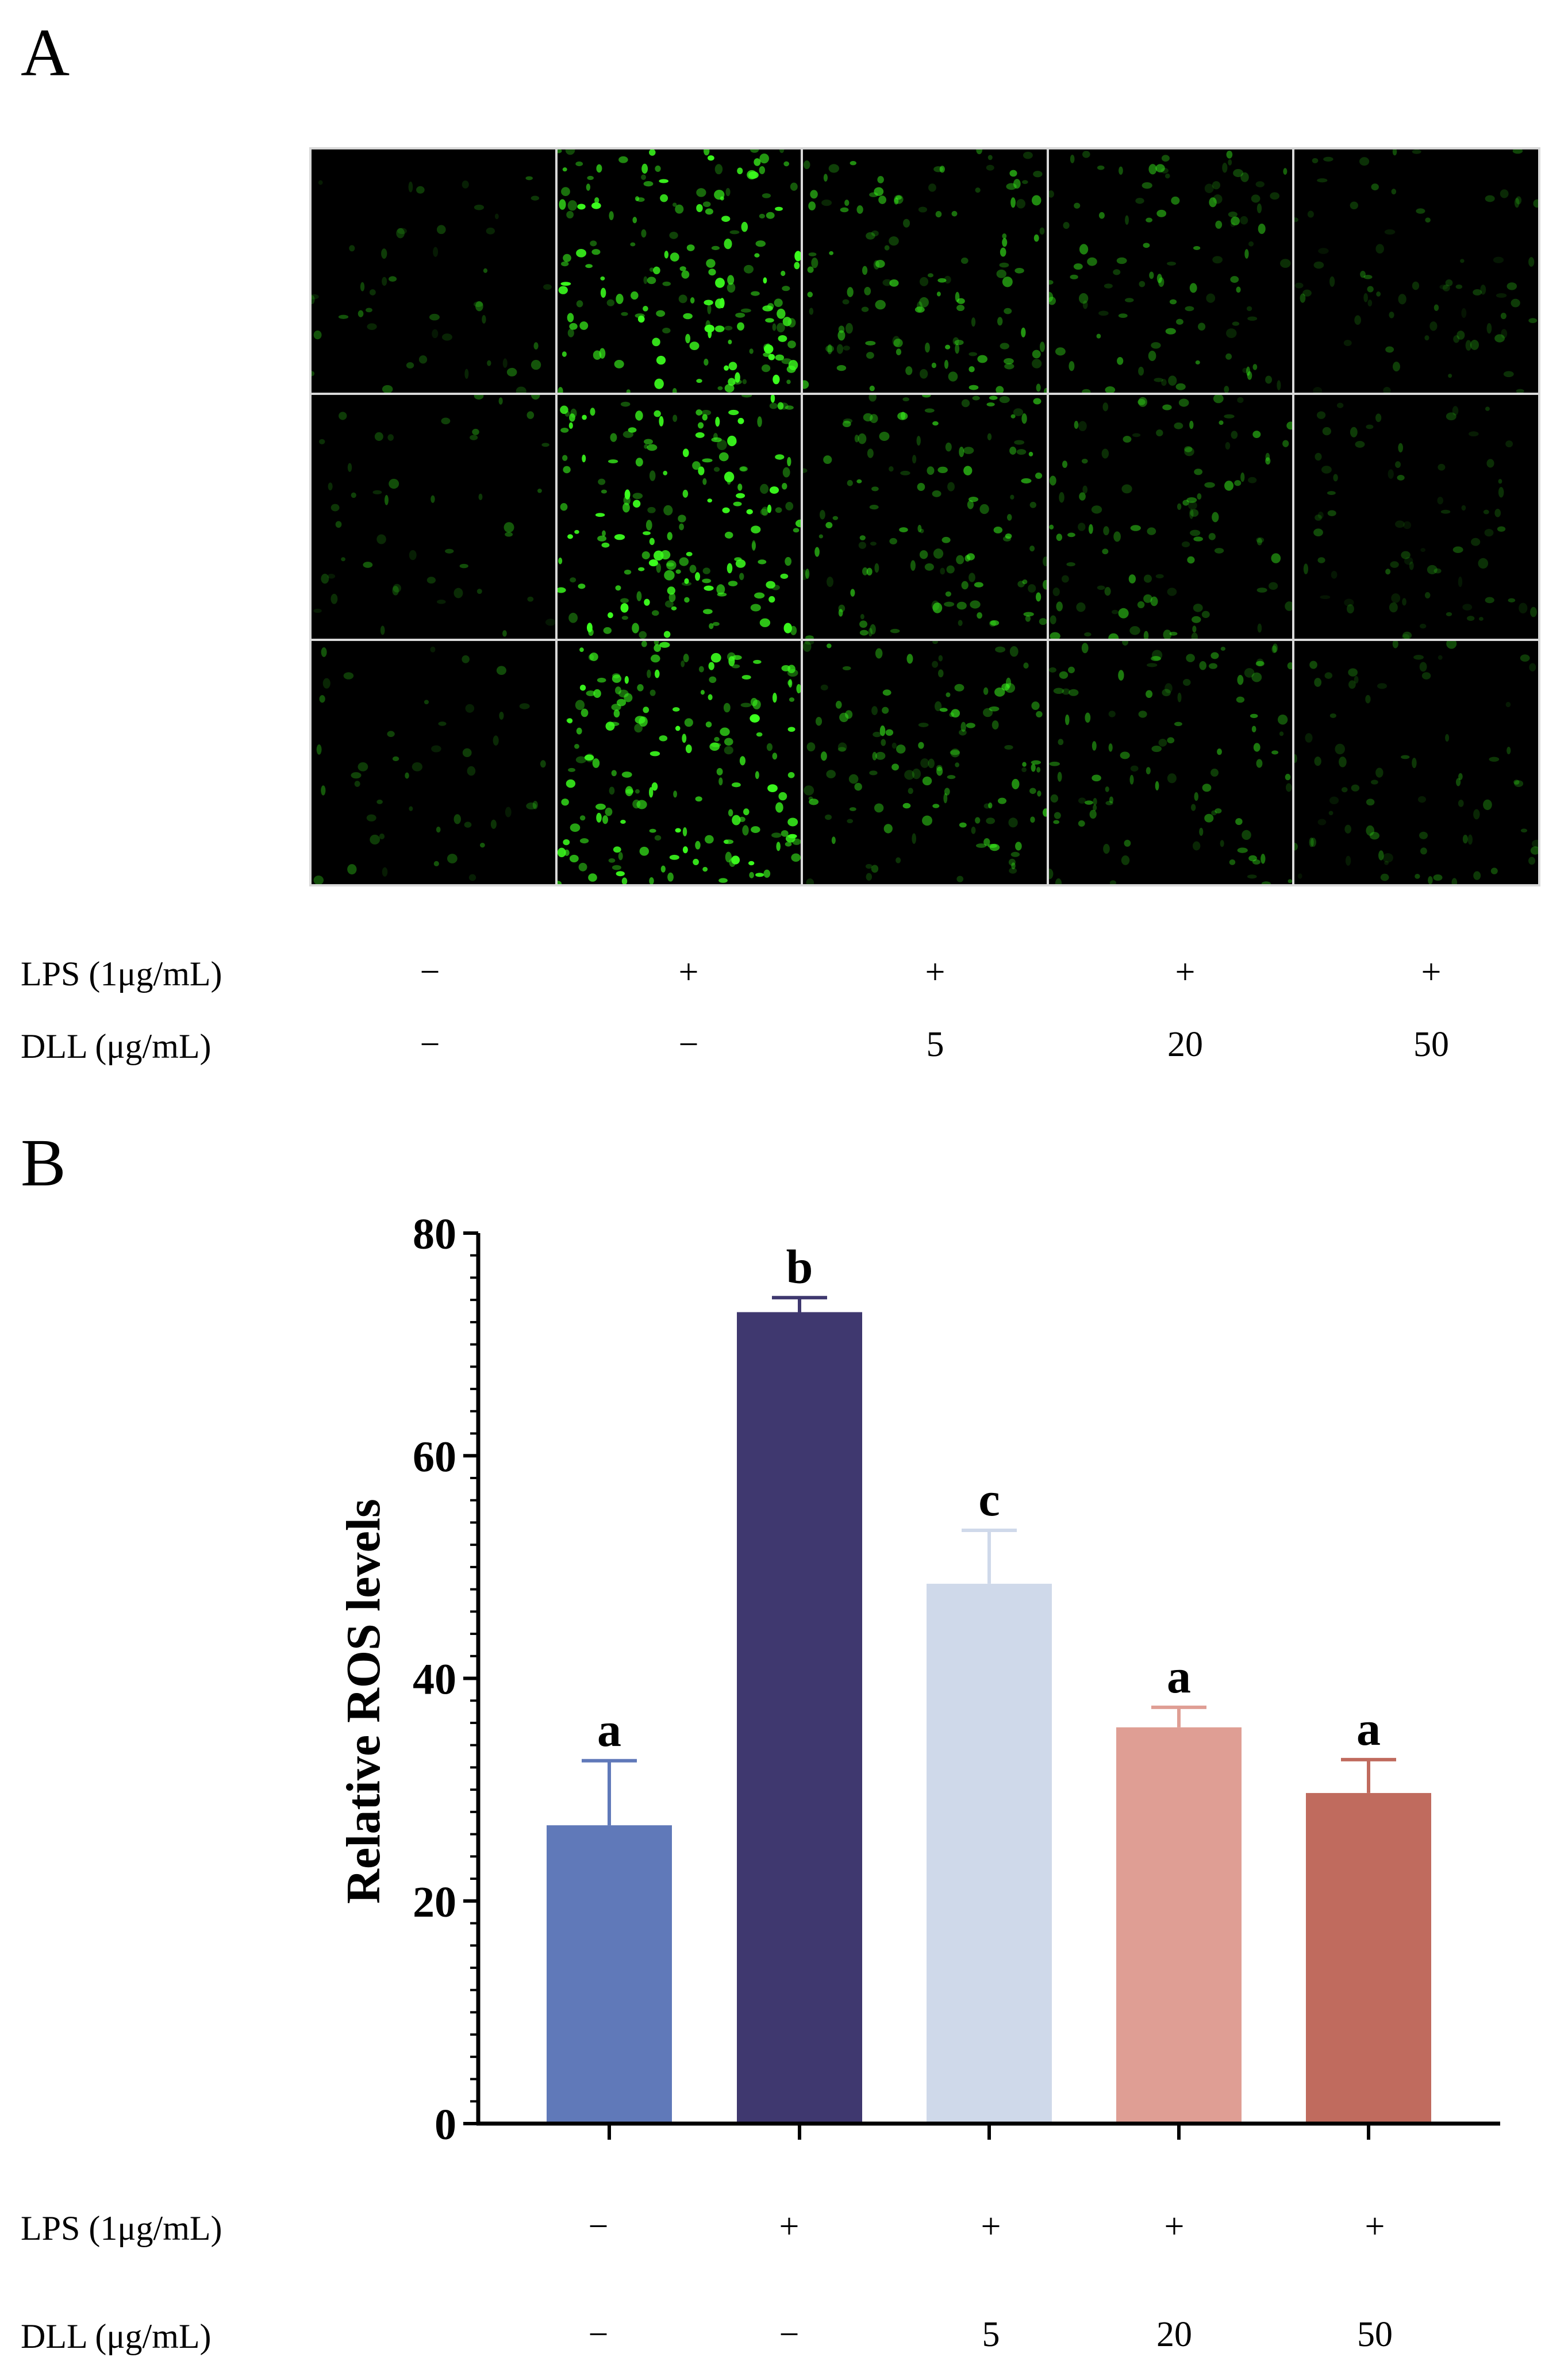  Describe the element at coordinates (800, 1266) in the screenshot. I see `significance-label: b` at that location.